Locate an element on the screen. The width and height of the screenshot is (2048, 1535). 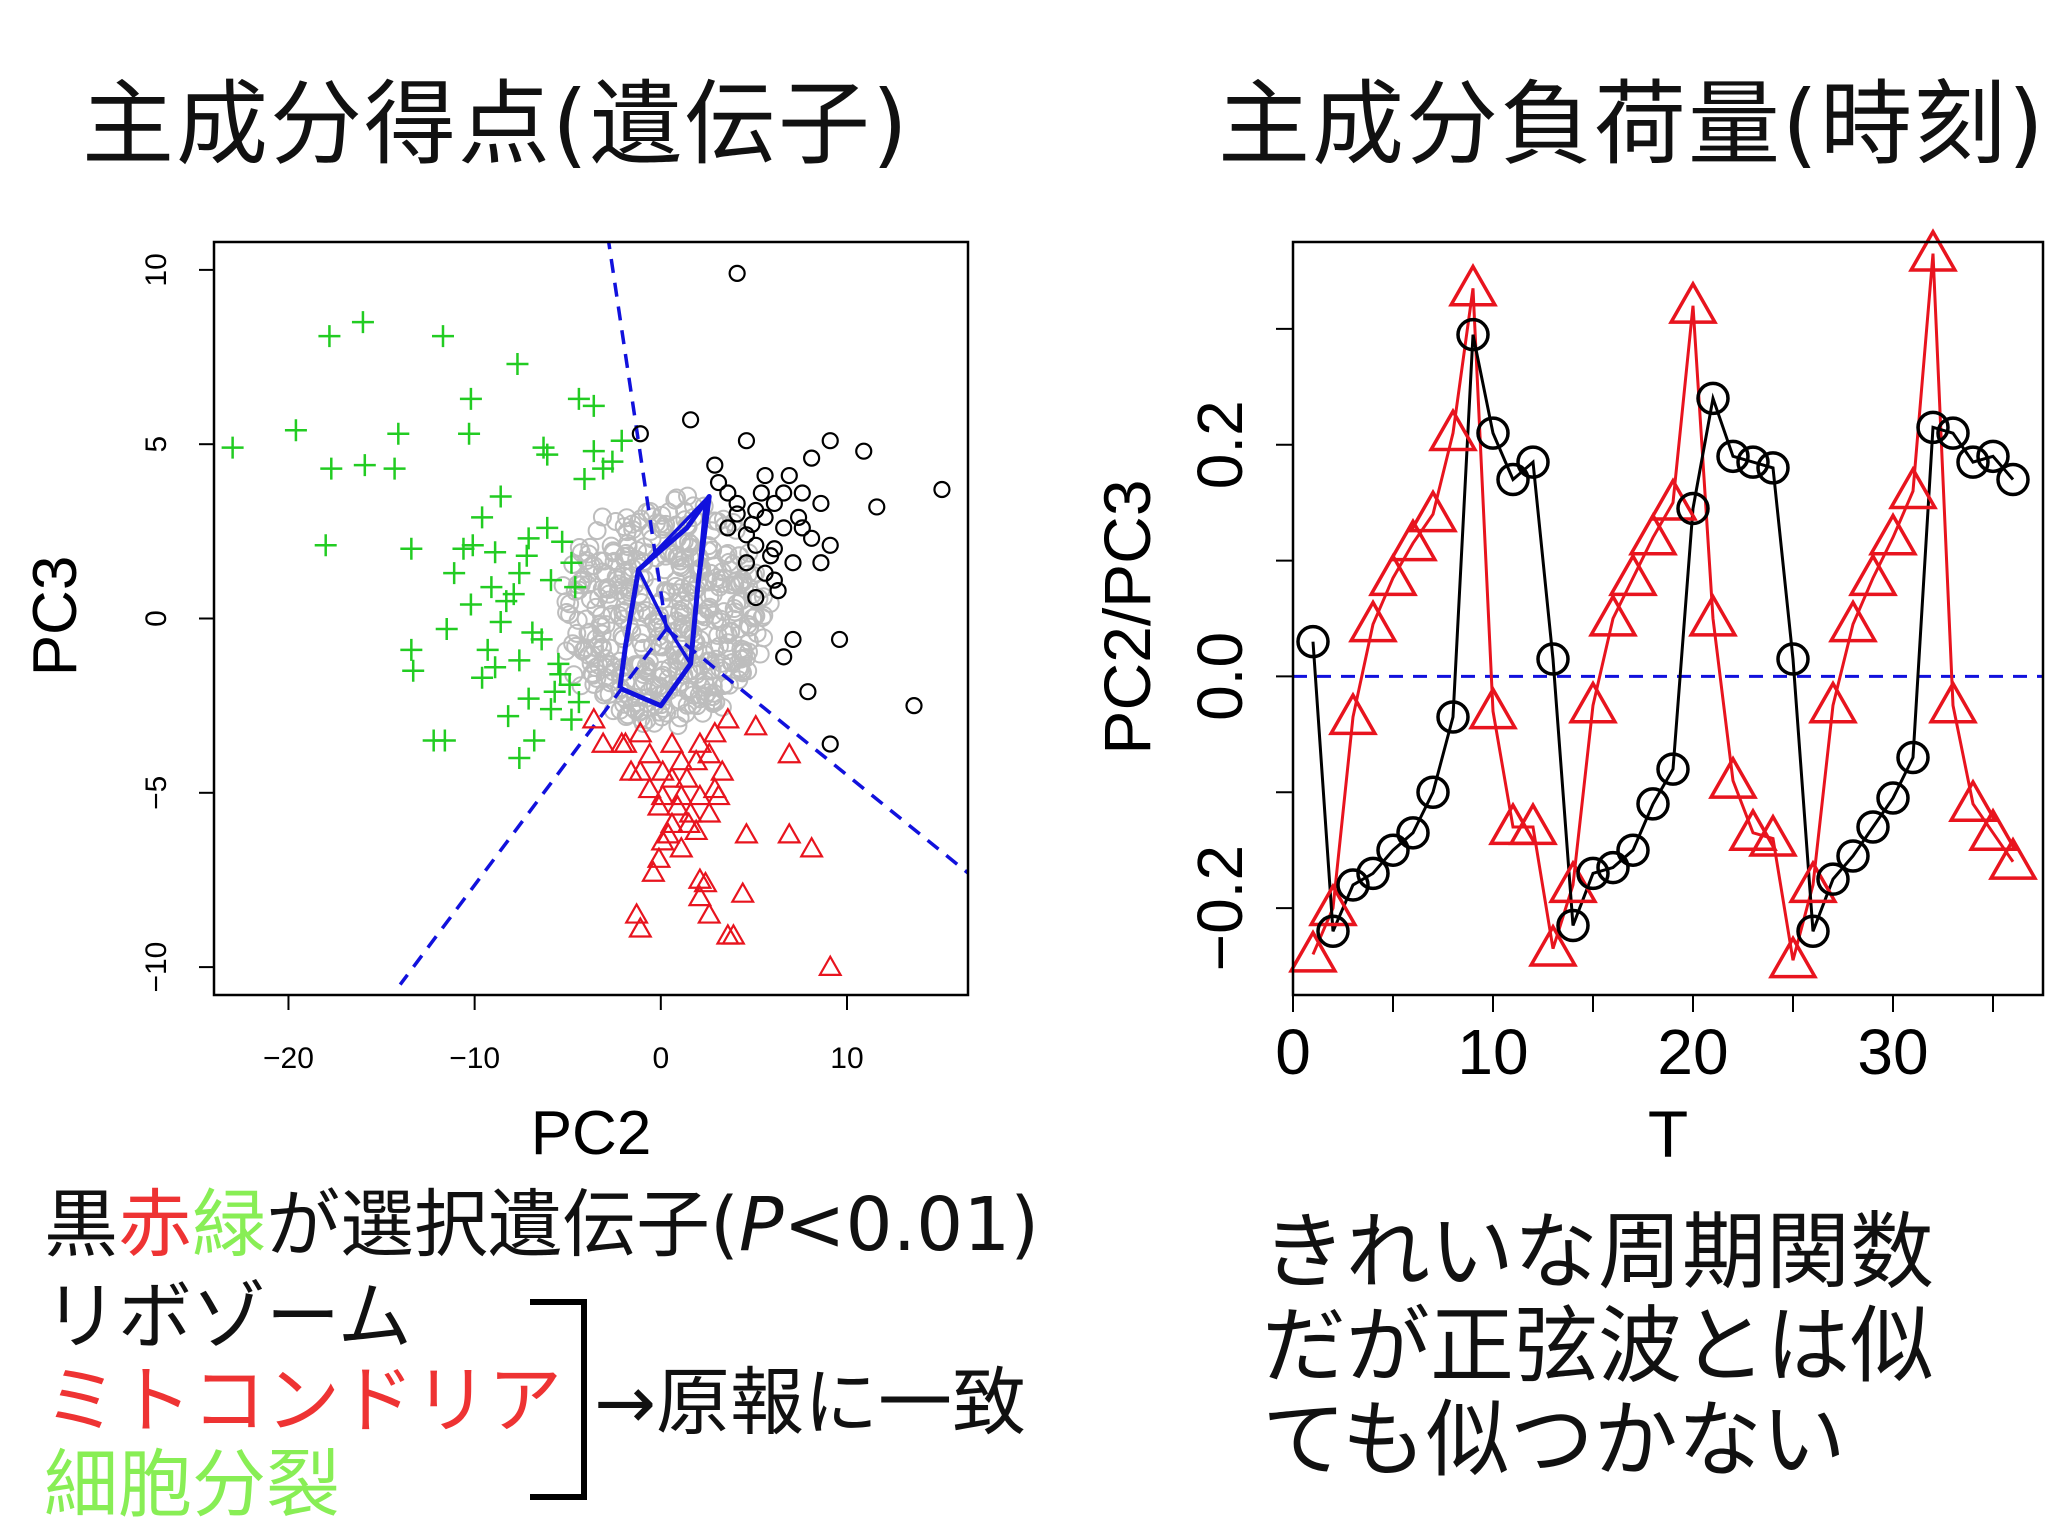
mitochondria-label: ミトコンドリア is located at coordinates (303, 1401).